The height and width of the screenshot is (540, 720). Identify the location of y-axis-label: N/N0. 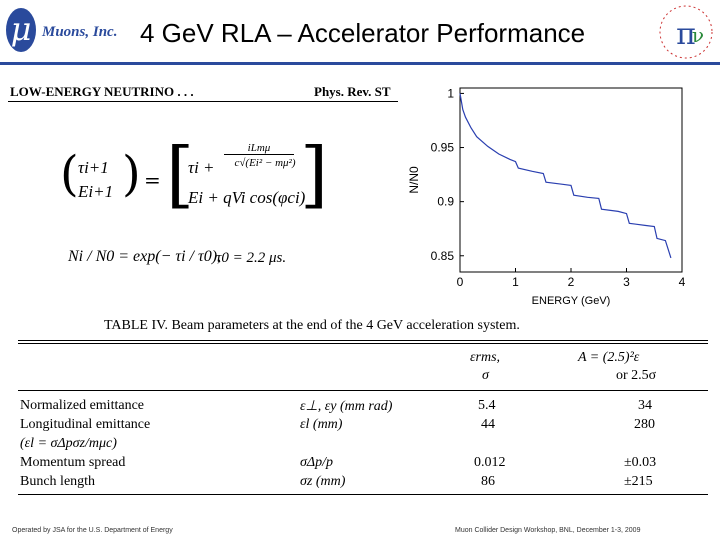
(414, 180).